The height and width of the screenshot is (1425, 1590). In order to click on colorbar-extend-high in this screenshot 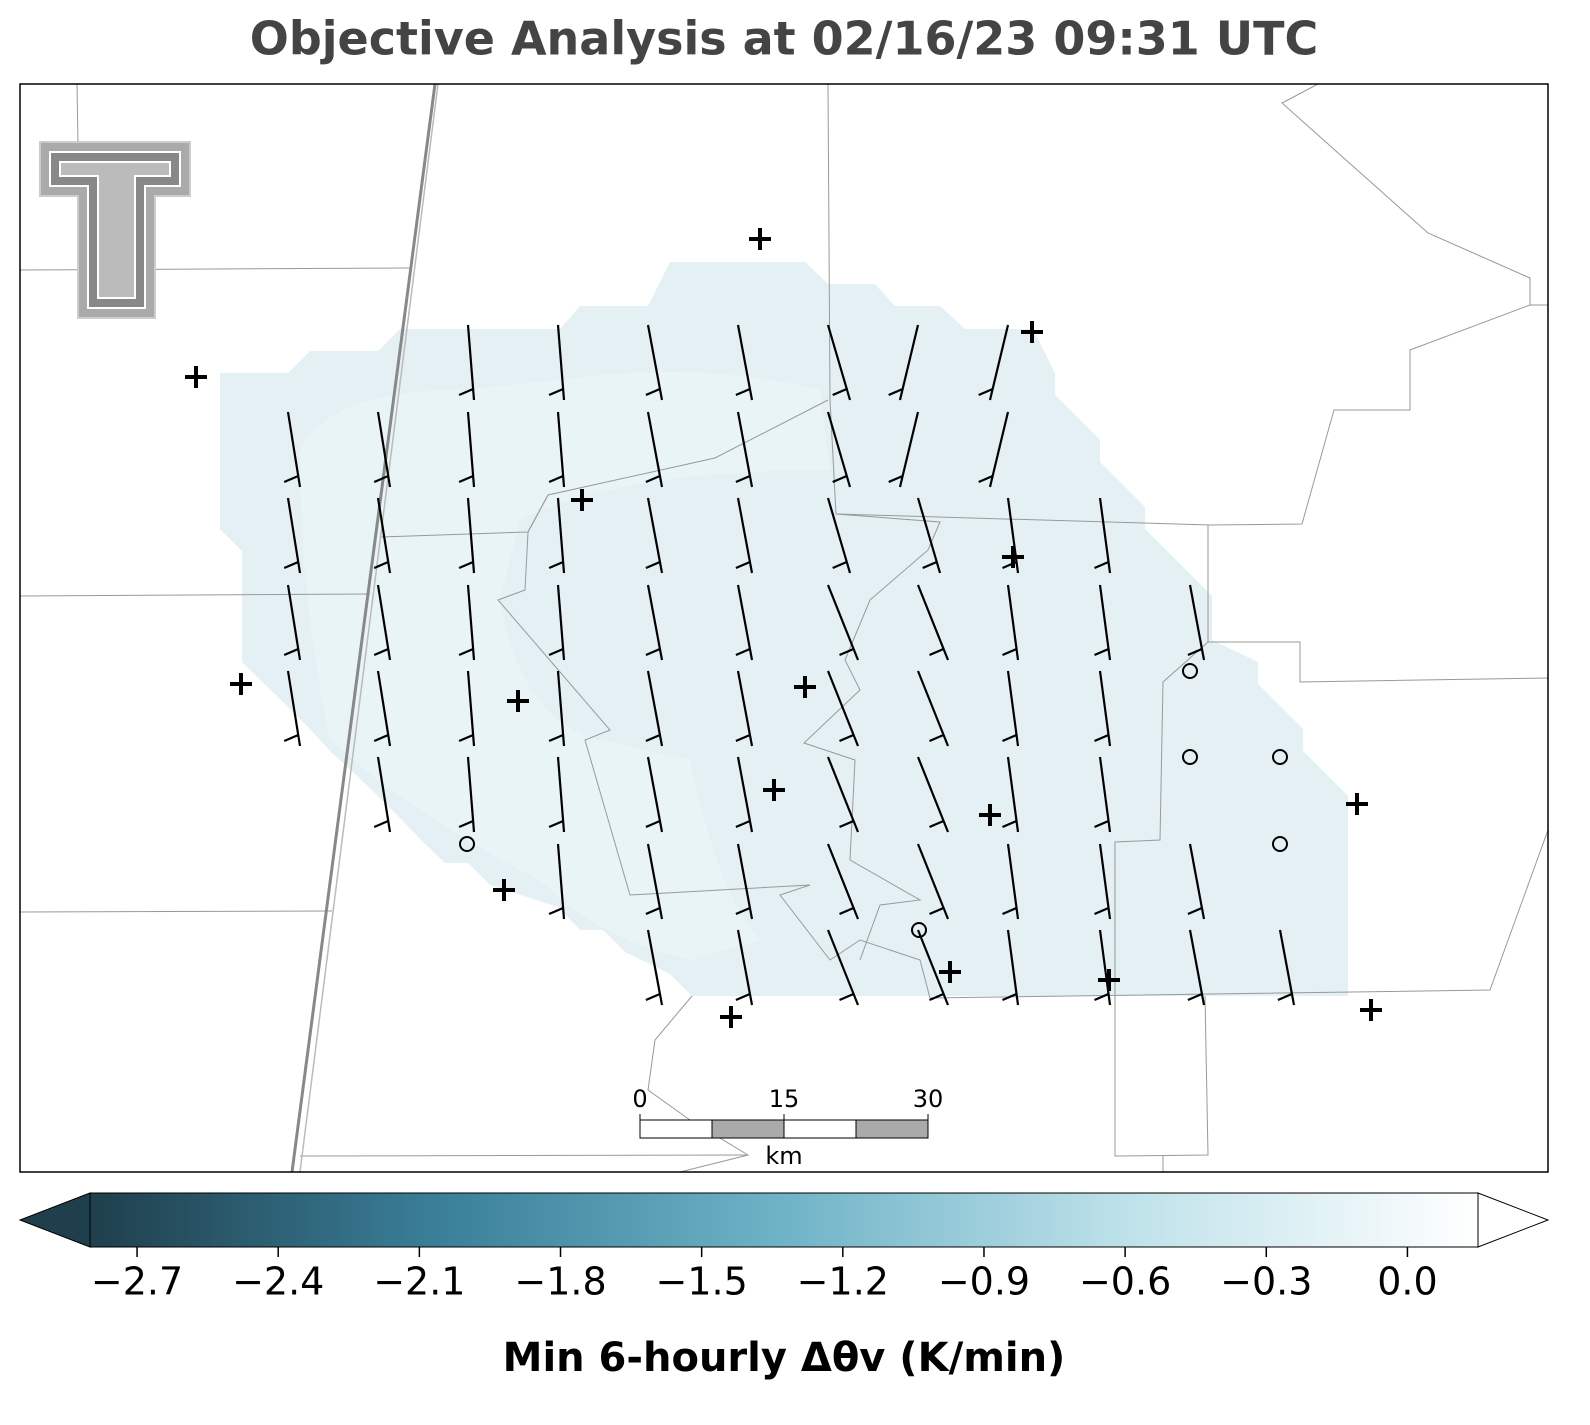, I will do `click(1513, 1220)`.